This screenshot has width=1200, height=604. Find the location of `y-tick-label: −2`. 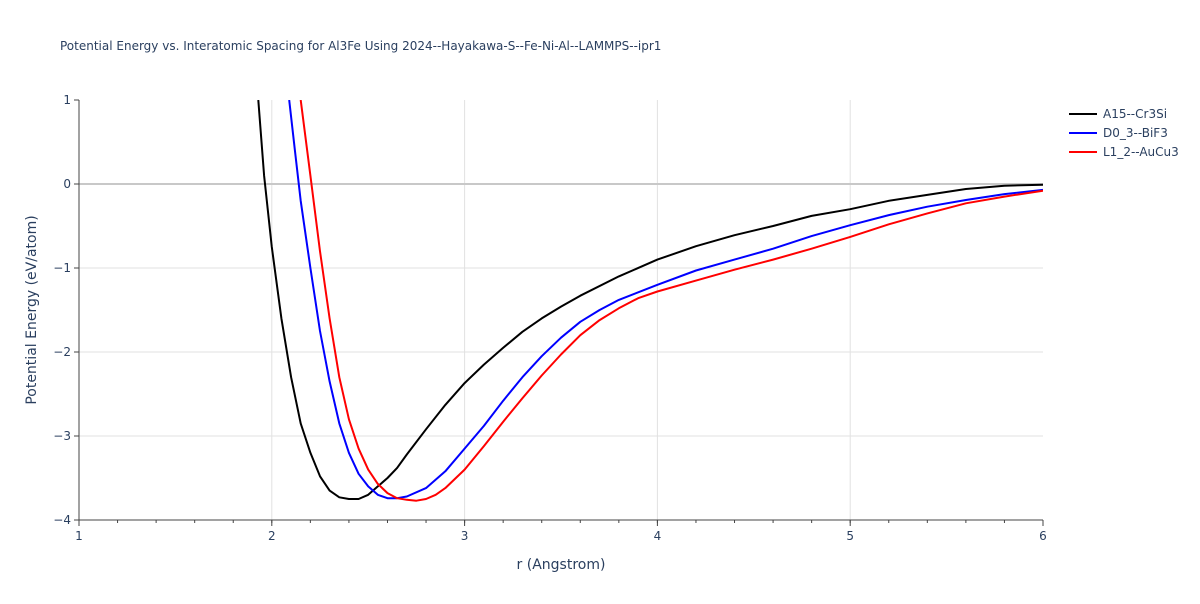

y-tick-label: −2 is located at coordinates (62, 352).